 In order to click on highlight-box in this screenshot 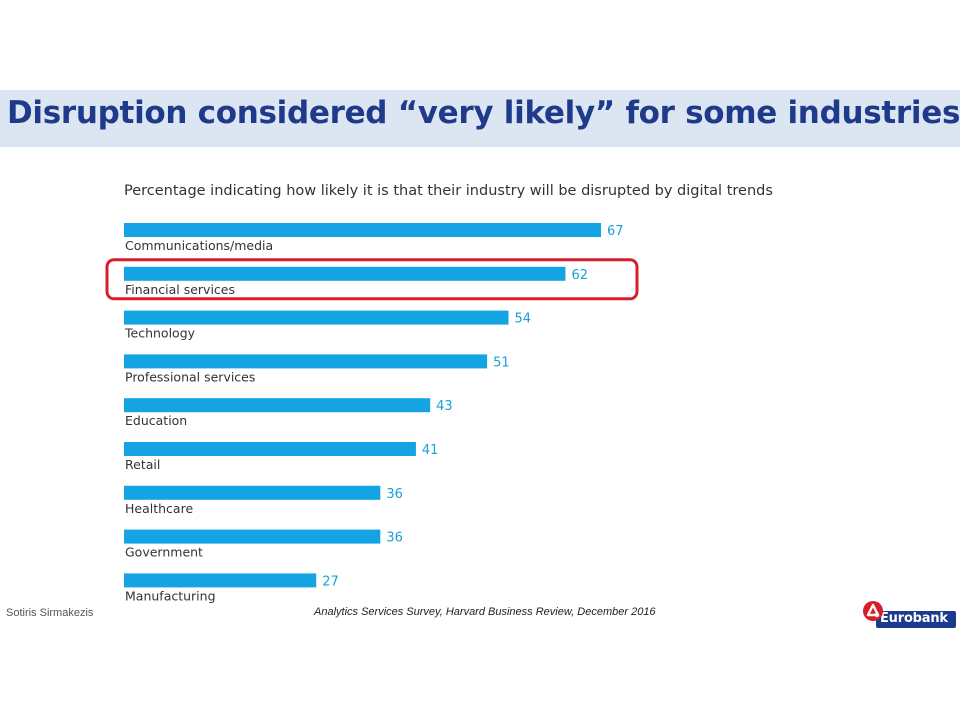, I will do `click(372, 279)`.